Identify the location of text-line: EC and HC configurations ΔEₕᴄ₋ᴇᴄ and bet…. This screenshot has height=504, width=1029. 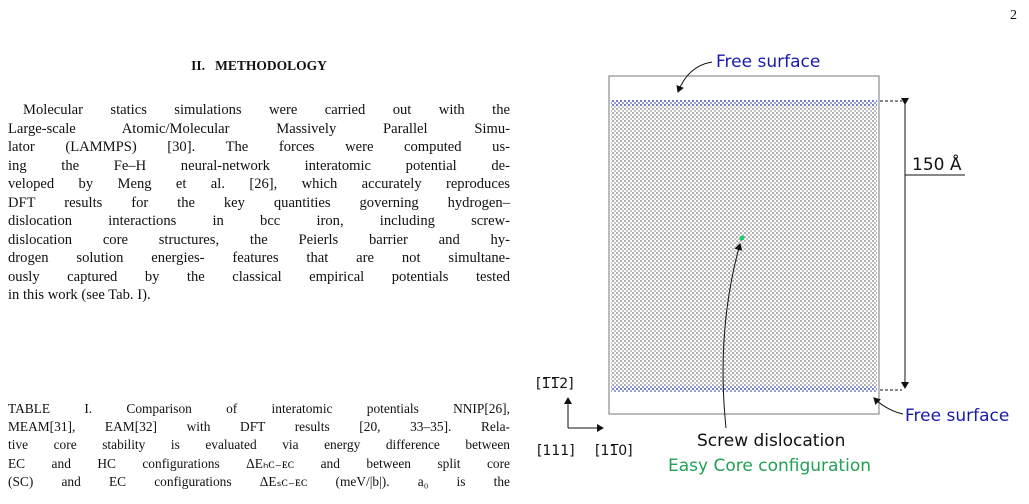
(259, 463).